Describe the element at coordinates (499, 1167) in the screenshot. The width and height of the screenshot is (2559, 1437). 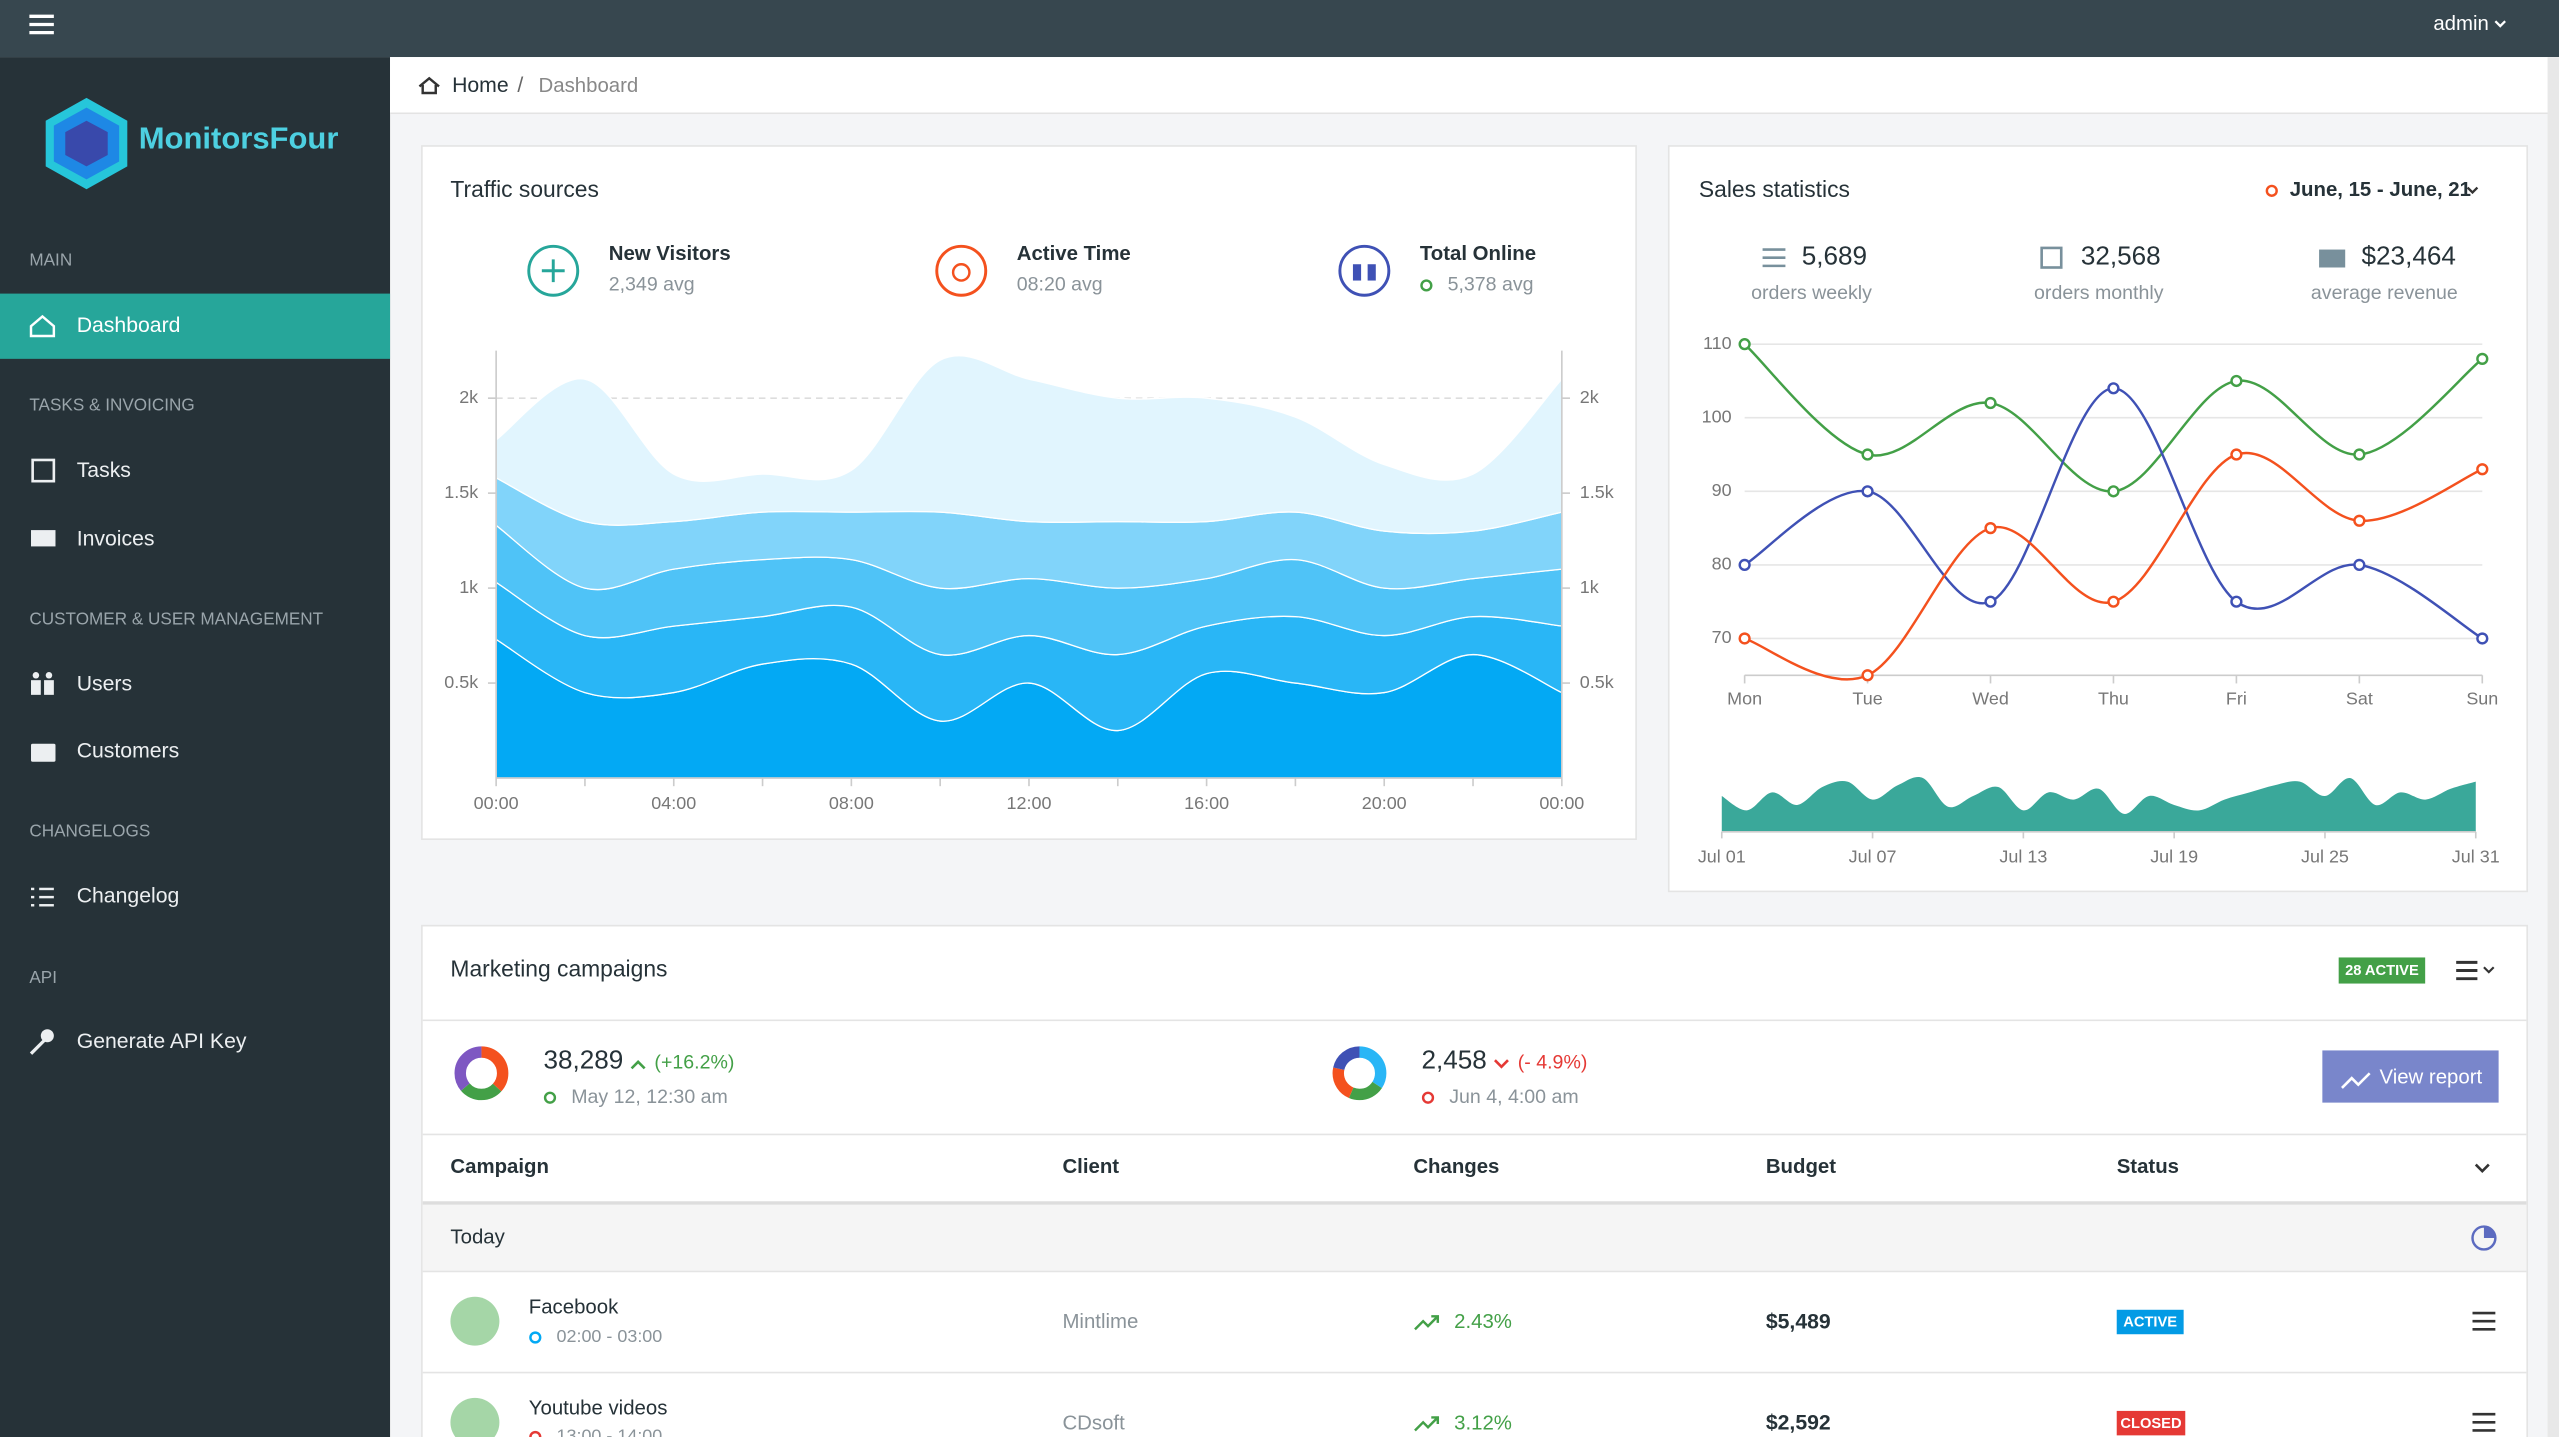
I see `column-header: Campaign` at that location.